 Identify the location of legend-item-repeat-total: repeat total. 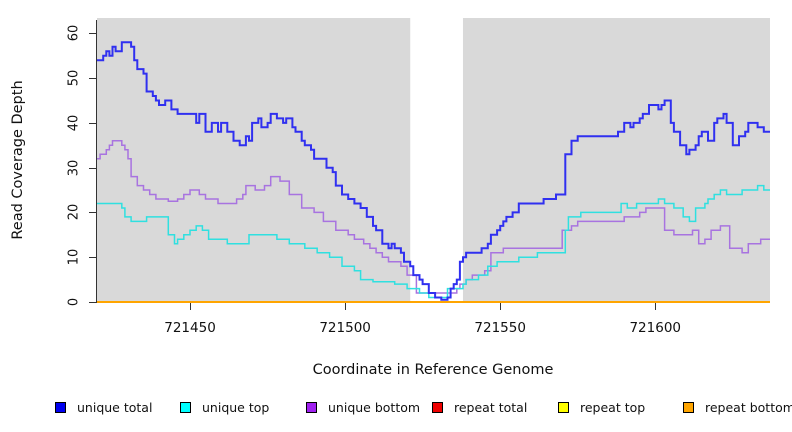
(479, 407).